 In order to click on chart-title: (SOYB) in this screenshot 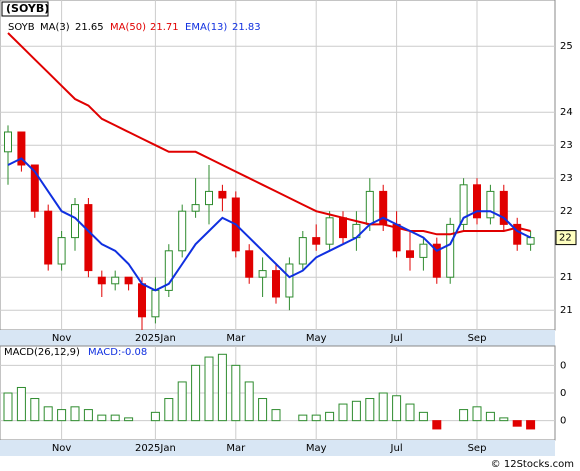, I will do `click(27, 8)`.